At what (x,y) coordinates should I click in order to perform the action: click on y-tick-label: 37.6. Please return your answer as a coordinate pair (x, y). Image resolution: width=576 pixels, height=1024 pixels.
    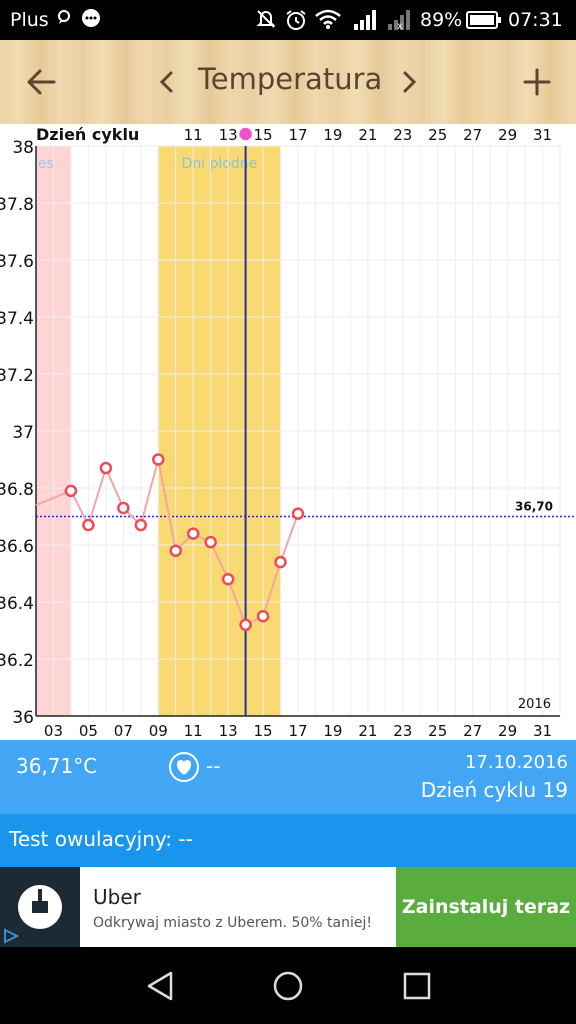
    Looking at the image, I should click on (17, 262).